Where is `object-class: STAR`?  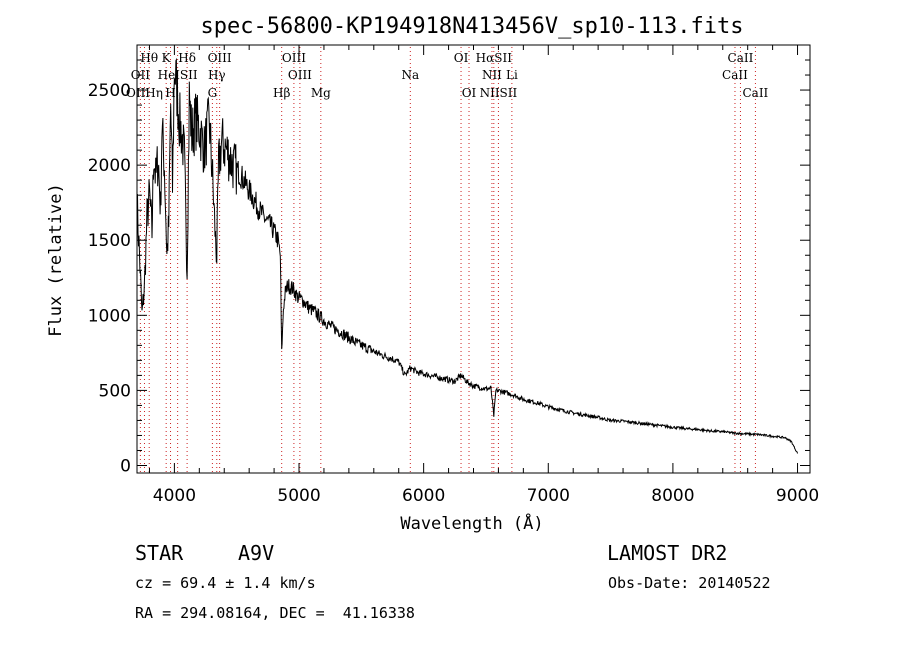 object-class: STAR is located at coordinates (159, 553).